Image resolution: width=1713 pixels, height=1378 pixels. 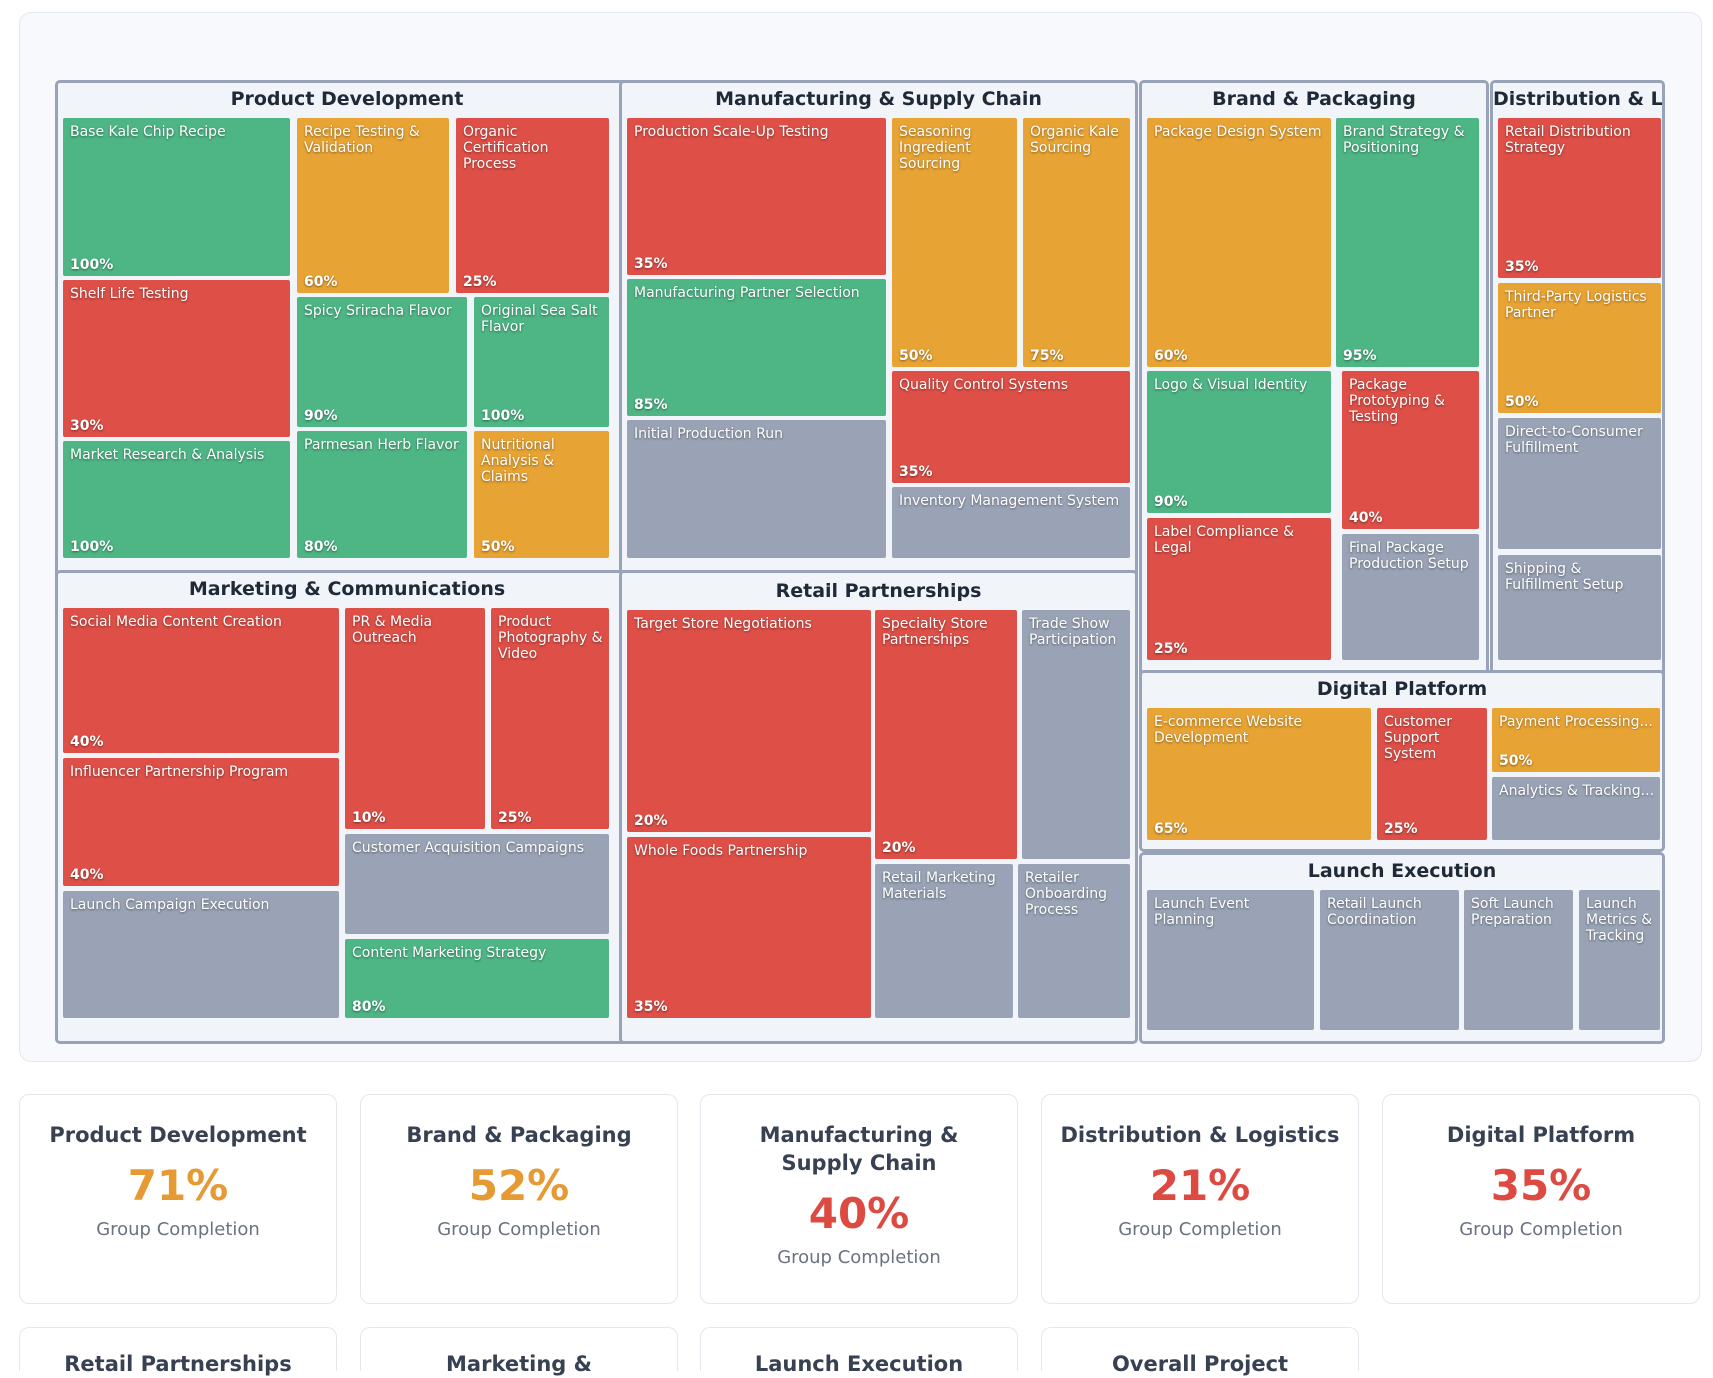 What do you see at coordinates (1389, 960) in the screenshot?
I see `task-tile: Retail Launch Coordination` at bounding box center [1389, 960].